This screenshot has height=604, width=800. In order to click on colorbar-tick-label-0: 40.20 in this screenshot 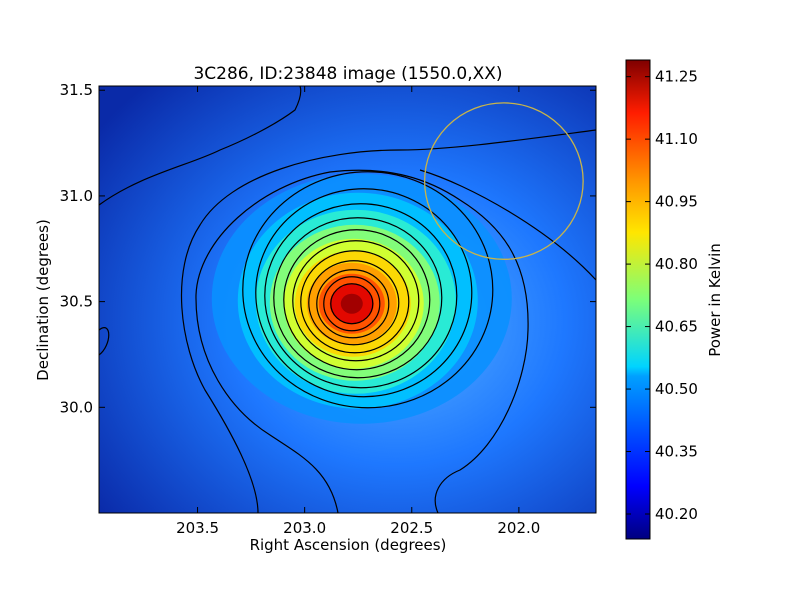, I will do `click(676, 514)`.